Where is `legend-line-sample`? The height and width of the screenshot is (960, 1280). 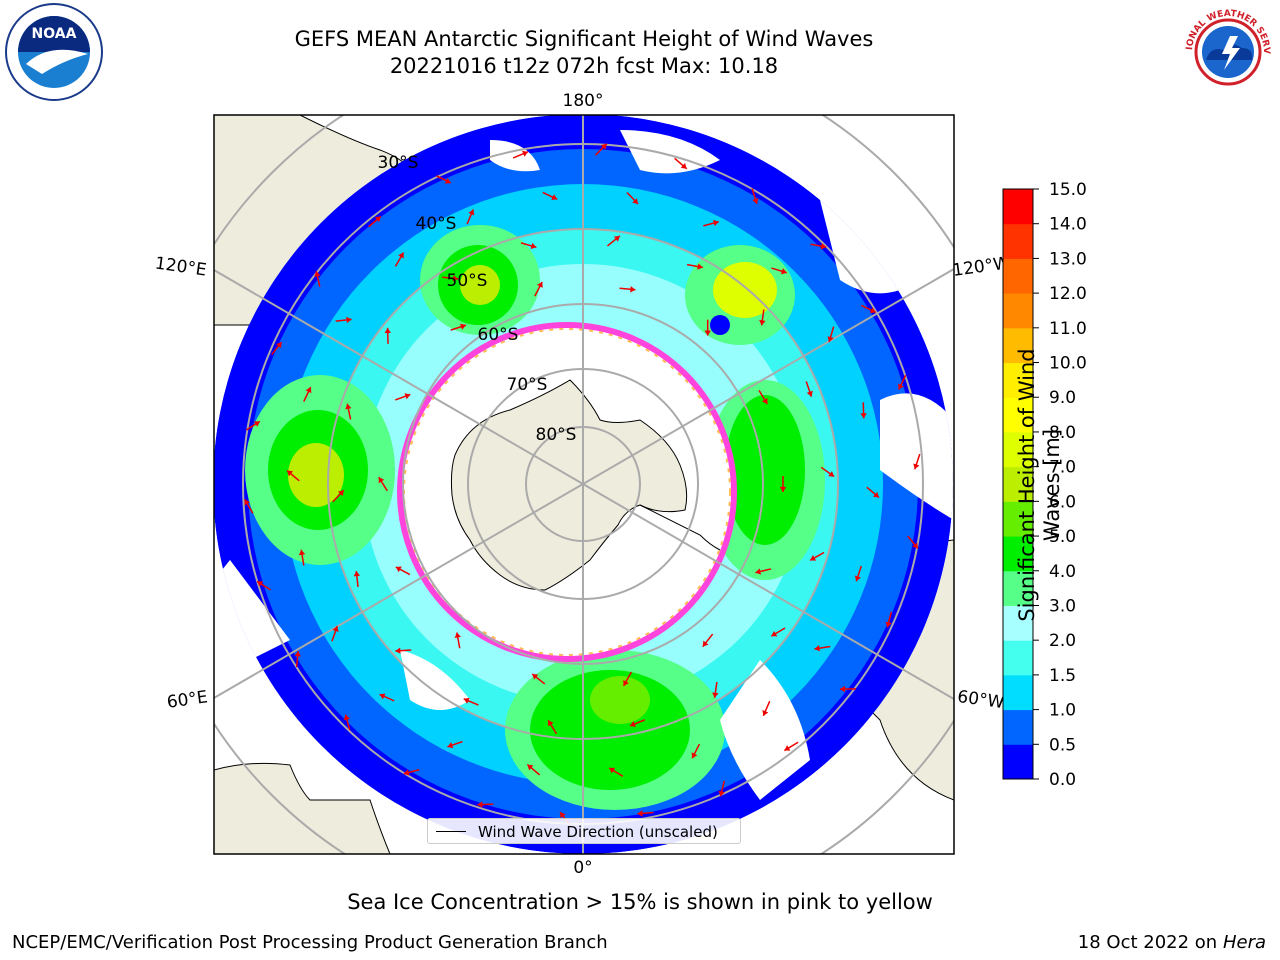
legend-line-sample is located at coordinates (451, 831).